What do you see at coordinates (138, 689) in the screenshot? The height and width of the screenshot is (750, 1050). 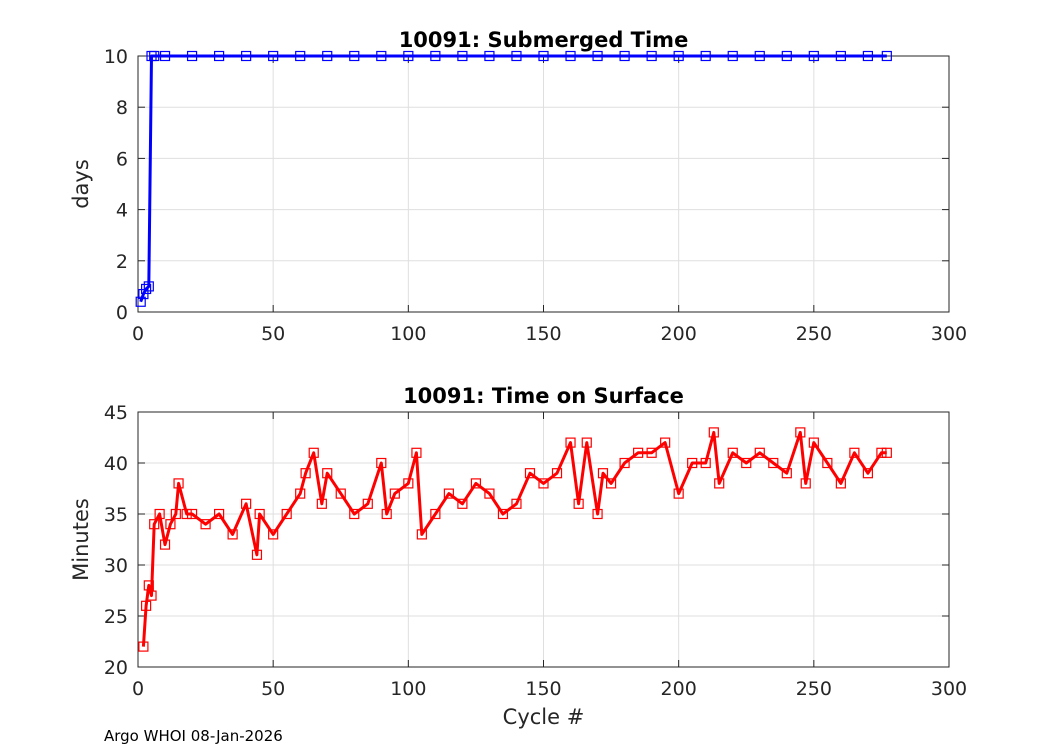 I see `bottom-x-tick-label: 0` at bounding box center [138, 689].